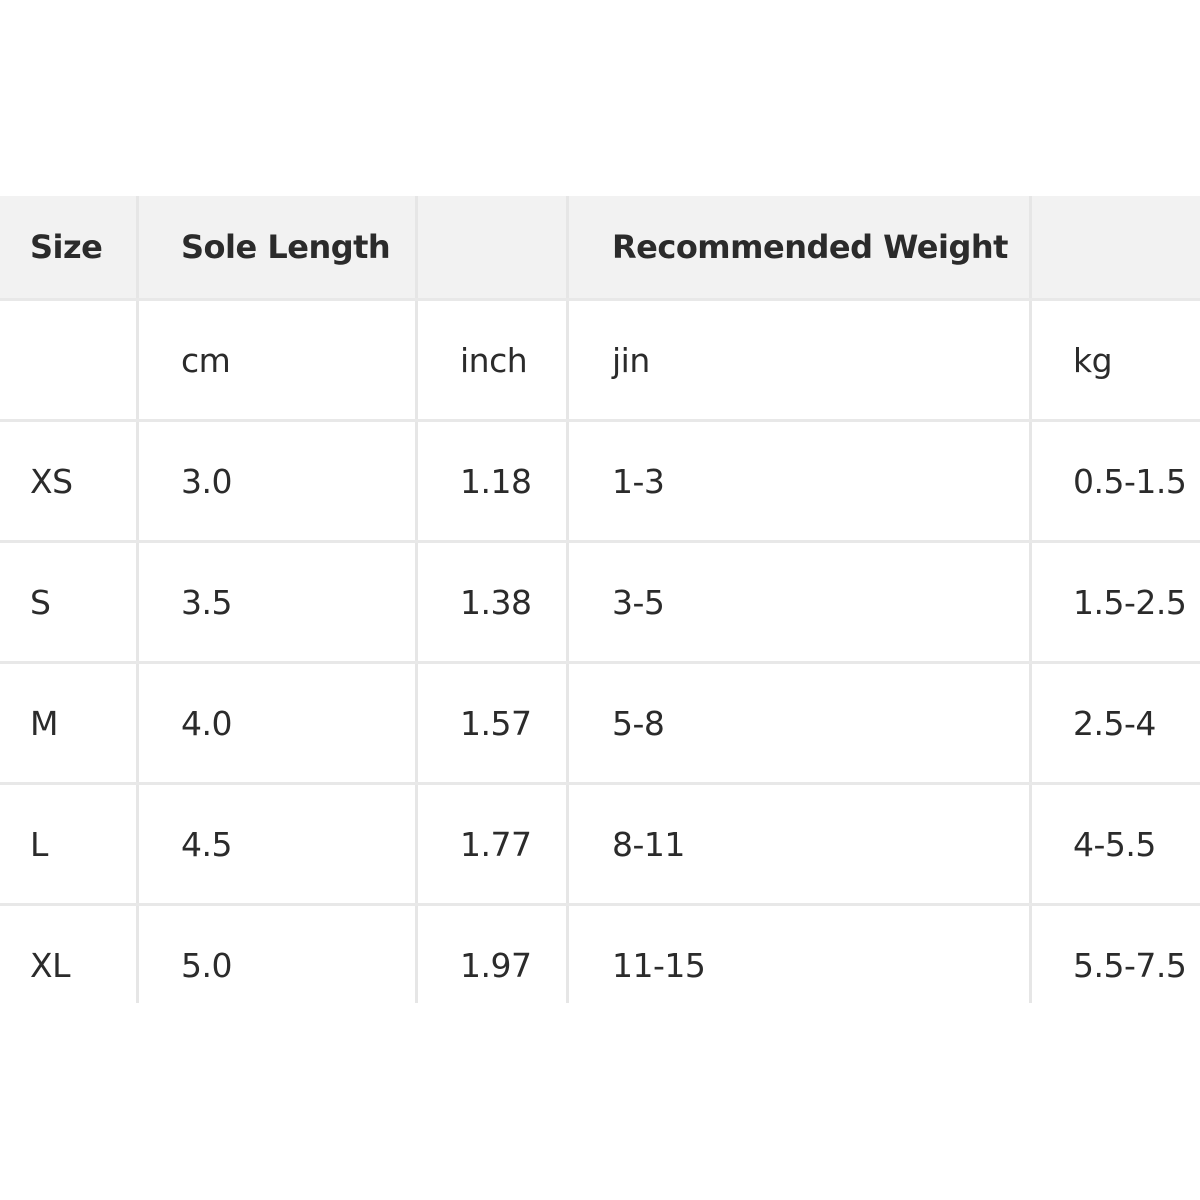 This screenshot has width=1200, height=1200. What do you see at coordinates (800, 954) in the screenshot?
I see `table-cell: 11-15` at bounding box center [800, 954].